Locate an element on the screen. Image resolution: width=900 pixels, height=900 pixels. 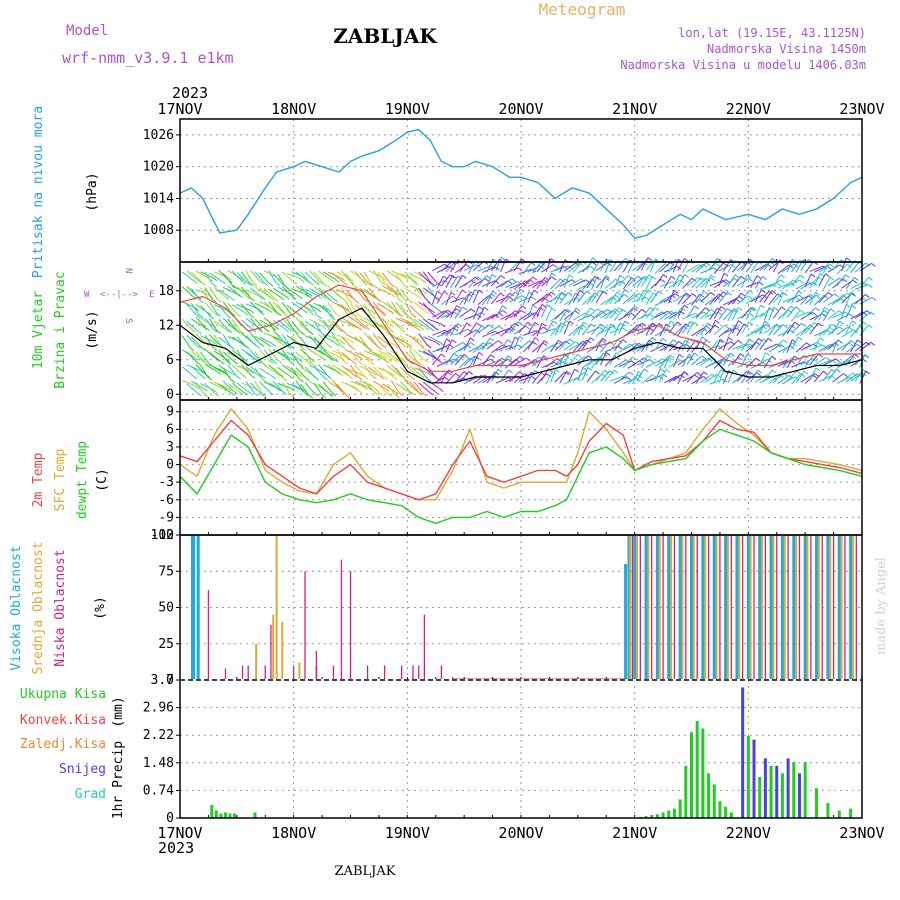
precip-ylabel: 1hr Precip is located at coordinates (118, 780).